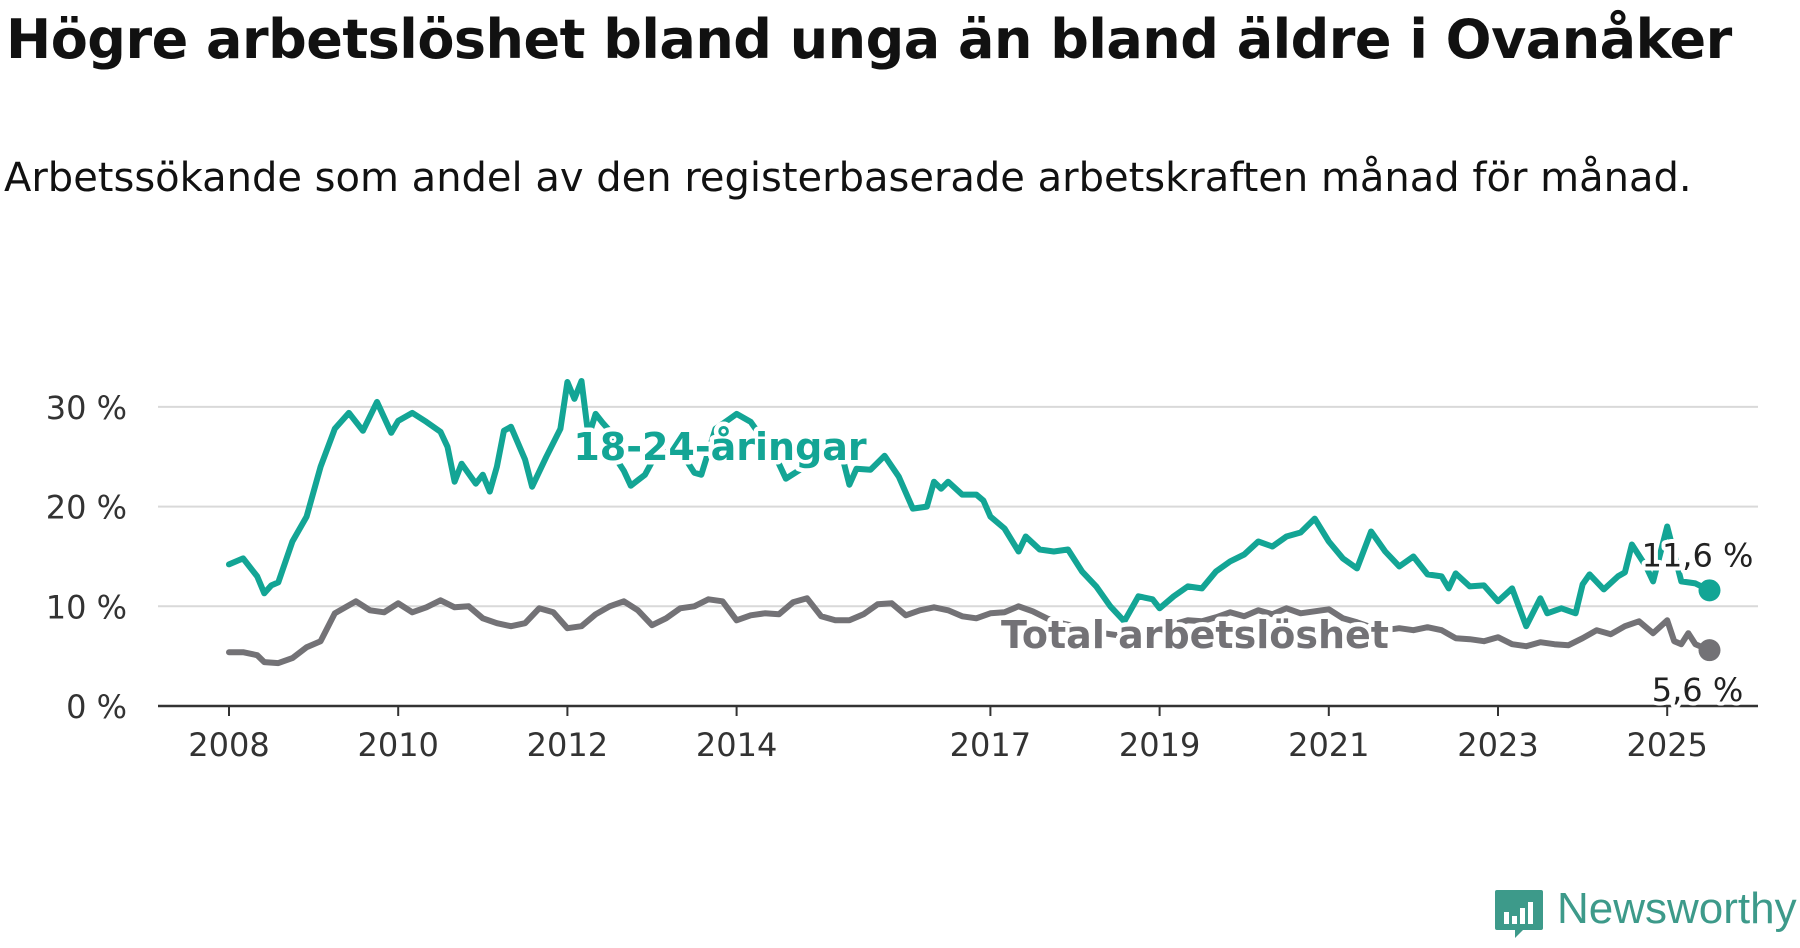 The height and width of the screenshot is (948, 1800). Describe the element at coordinates (1677, 908) in the screenshot. I see `brand-name: Newsworthy` at that location.